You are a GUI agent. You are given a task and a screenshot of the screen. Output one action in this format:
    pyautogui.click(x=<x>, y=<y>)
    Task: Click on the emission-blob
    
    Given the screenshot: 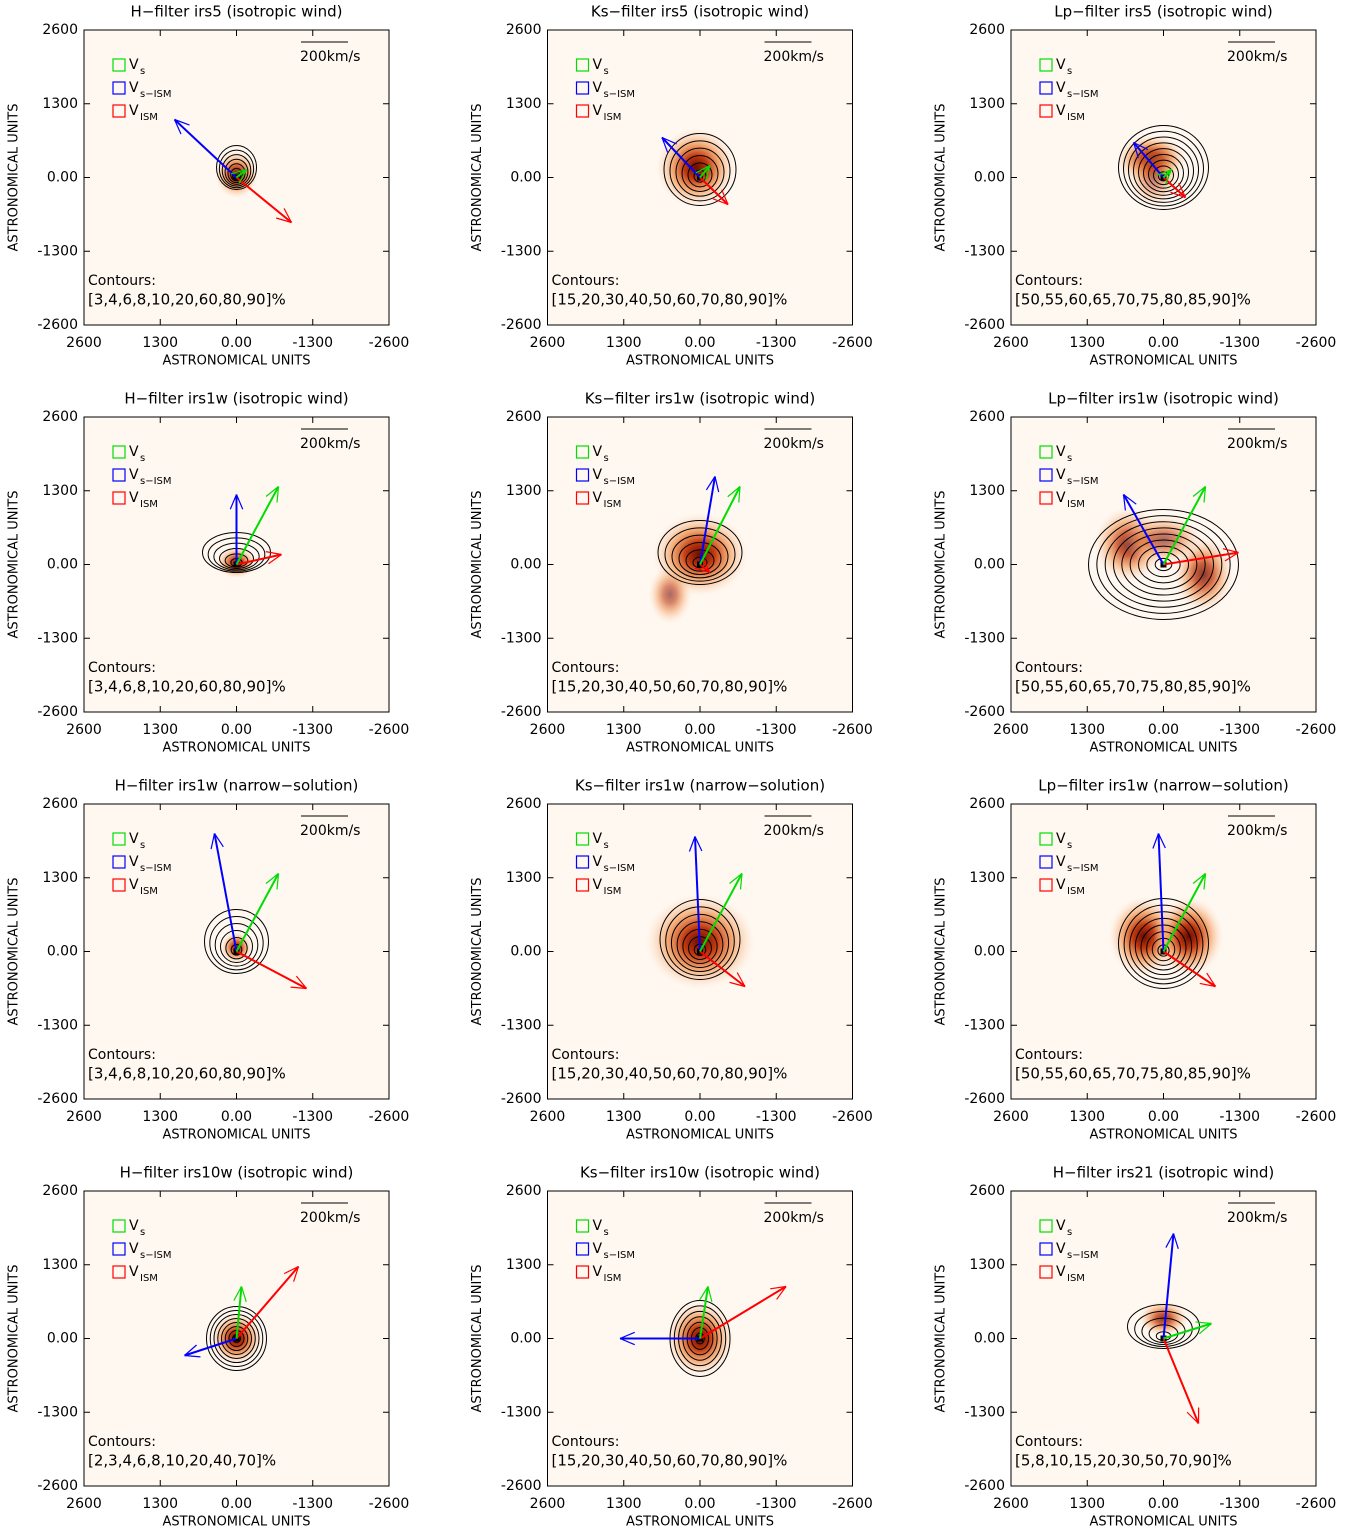 What is the action you would take?
    pyautogui.click(x=696, y=167)
    